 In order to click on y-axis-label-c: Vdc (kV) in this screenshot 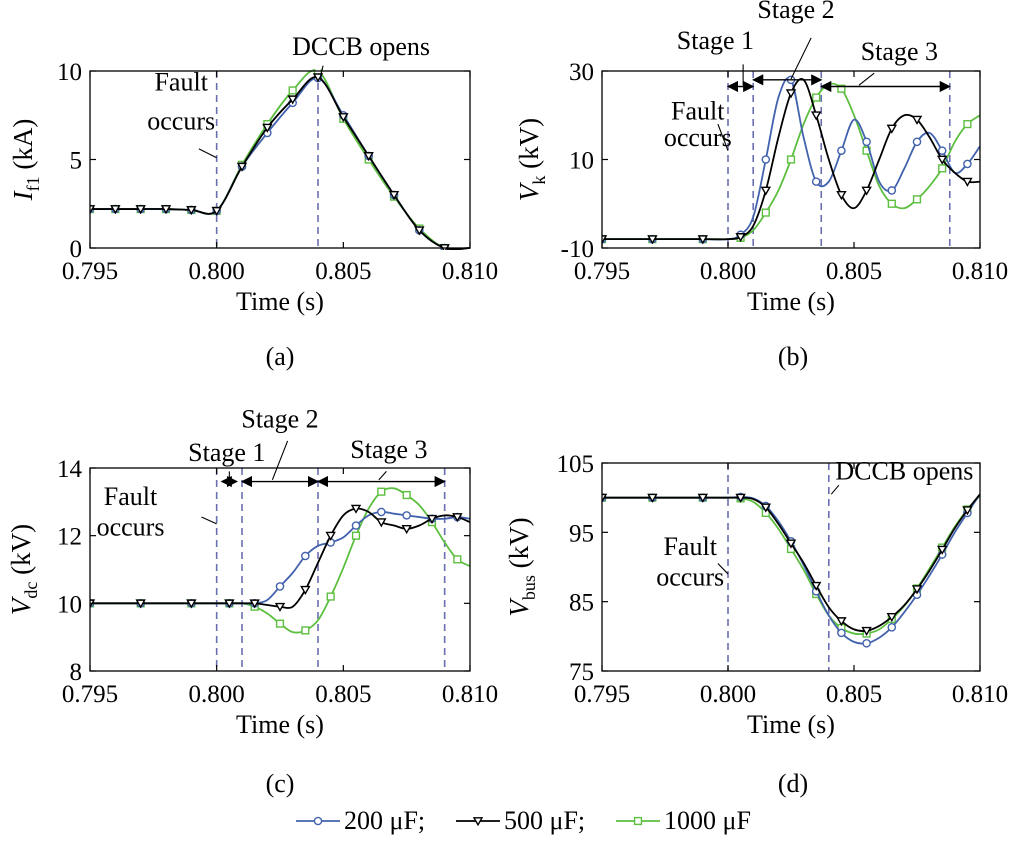, I will do `click(23, 569)`.